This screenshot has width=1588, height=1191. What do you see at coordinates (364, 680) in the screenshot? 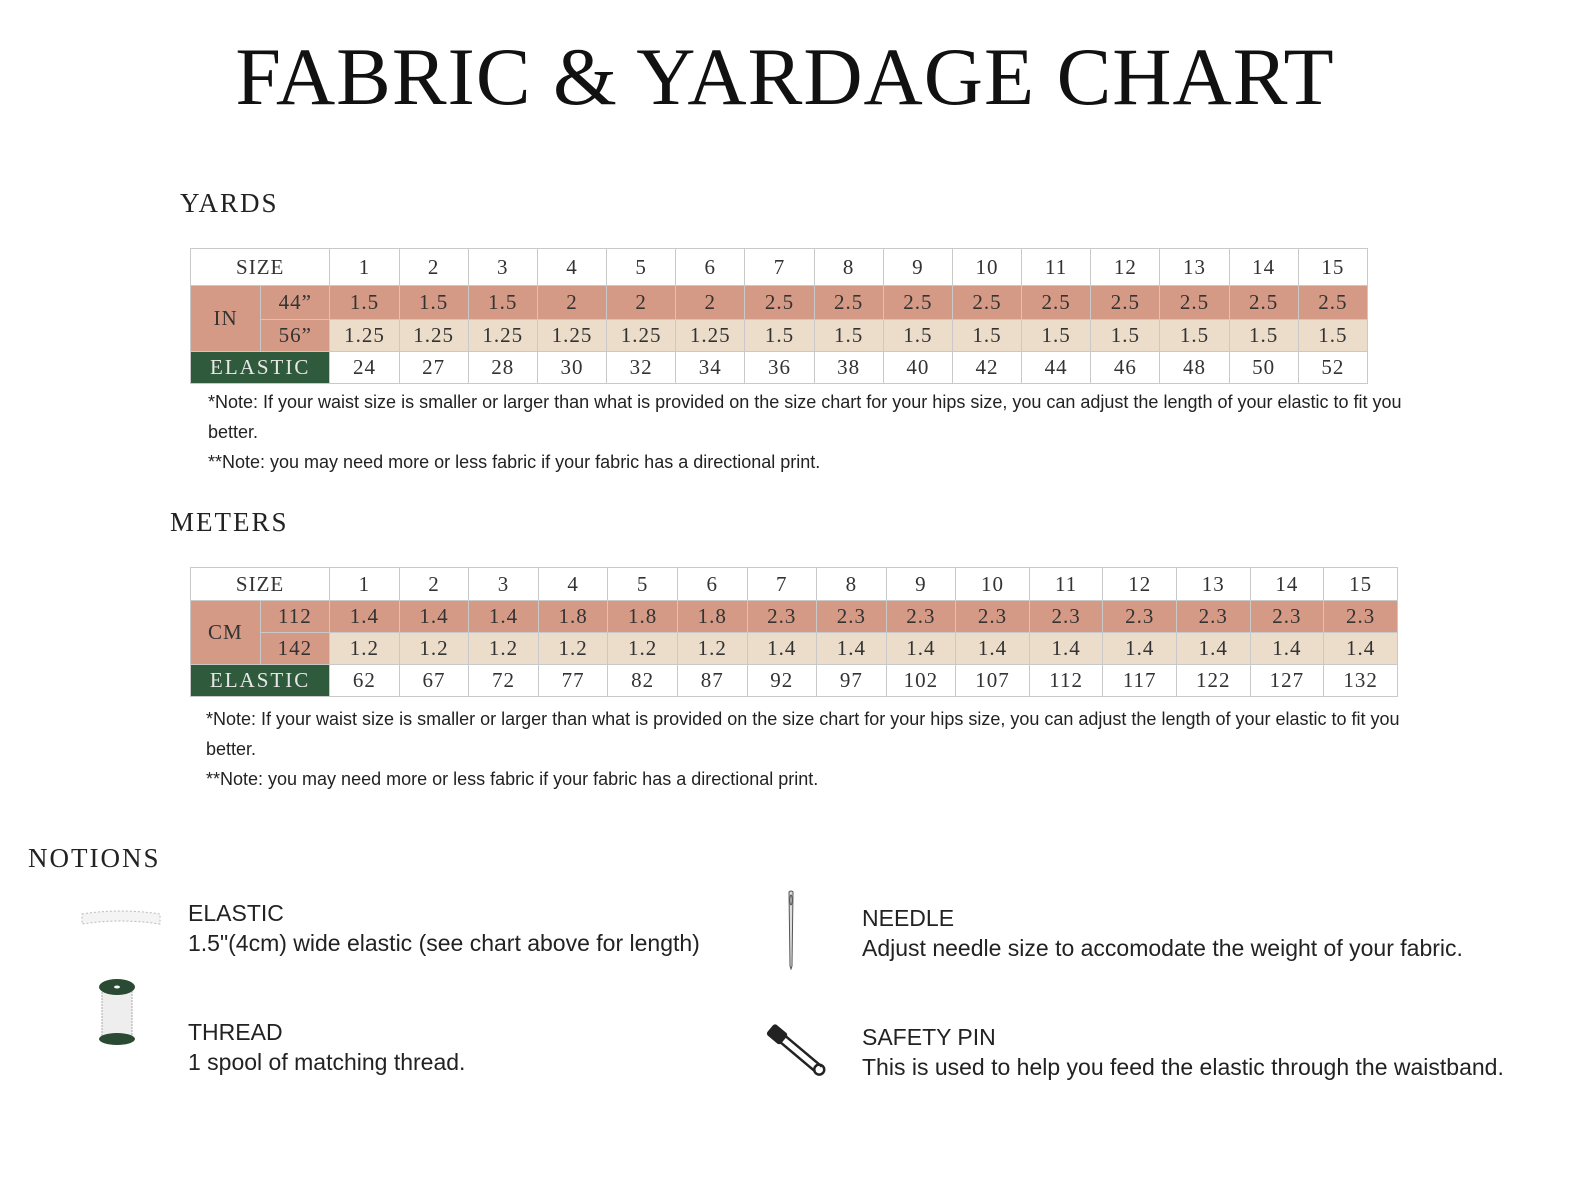
I see `table-cell: 62` at bounding box center [364, 680].